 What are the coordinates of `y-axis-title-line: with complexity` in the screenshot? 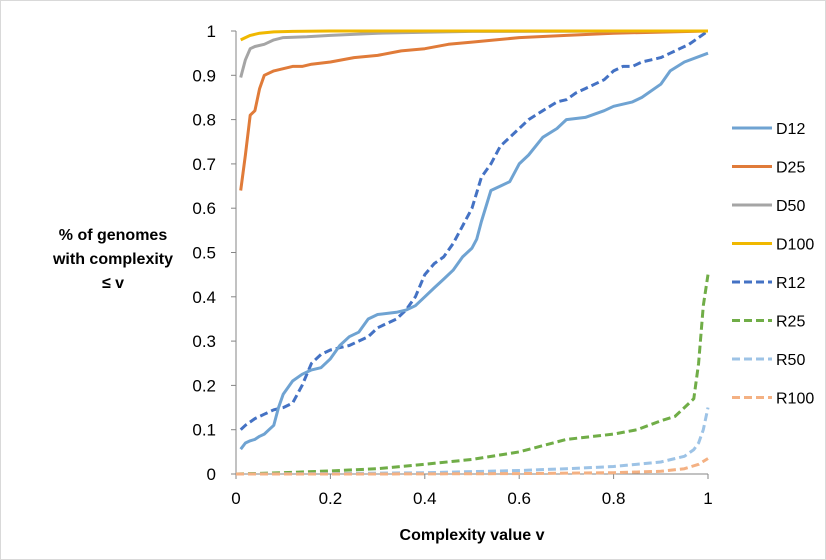 It's located at (112, 259).